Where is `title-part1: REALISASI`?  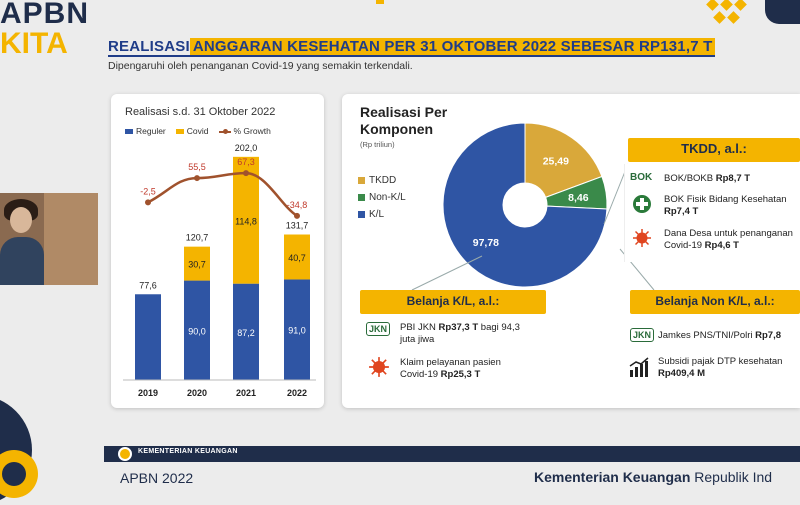 title-part1: REALISASI is located at coordinates (149, 47).